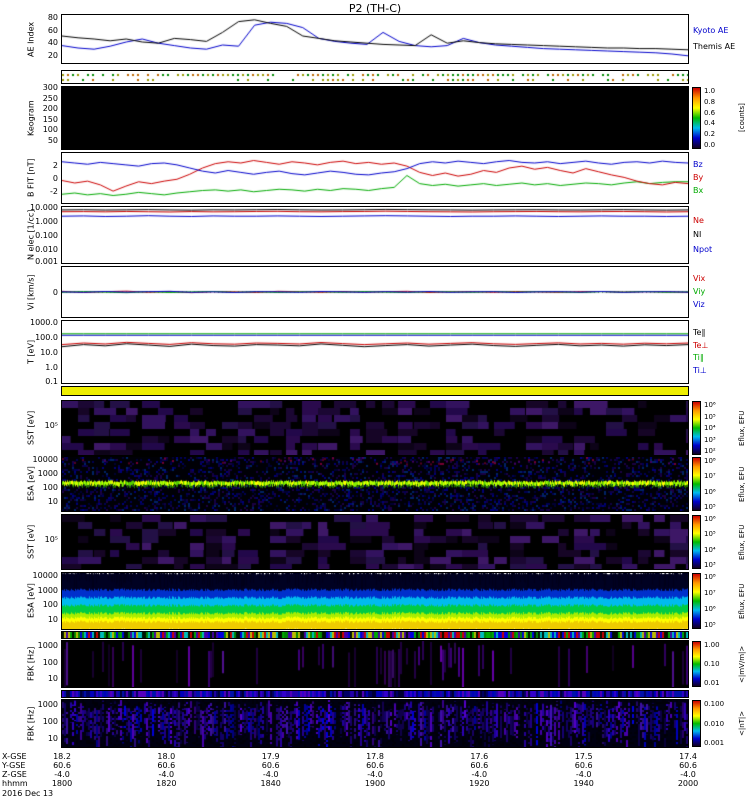 Image resolution: width=750 pixels, height=800 pixels. I want to click on panel-roi, so click(375, 77).